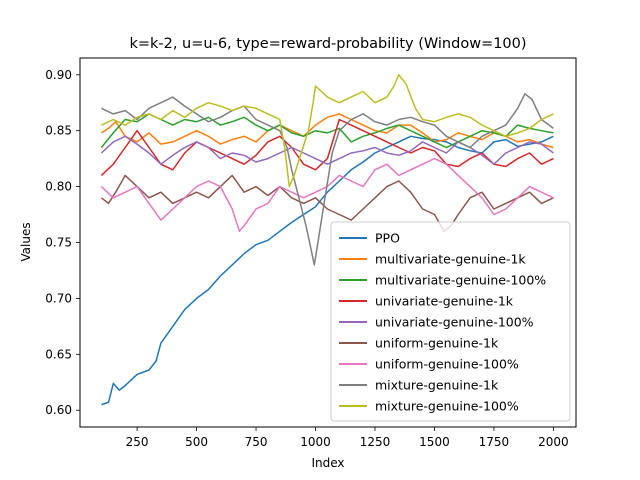 This screenshot has height=480, width=640. Describe the element at coordinates (437, 385) in the screenshot. I see `legend-label-7: mixture-genuine-1k` at that location.